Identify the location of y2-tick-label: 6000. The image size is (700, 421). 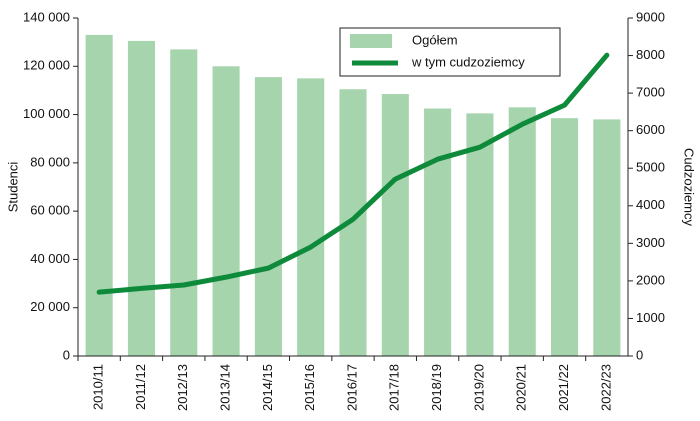
(650, 129).